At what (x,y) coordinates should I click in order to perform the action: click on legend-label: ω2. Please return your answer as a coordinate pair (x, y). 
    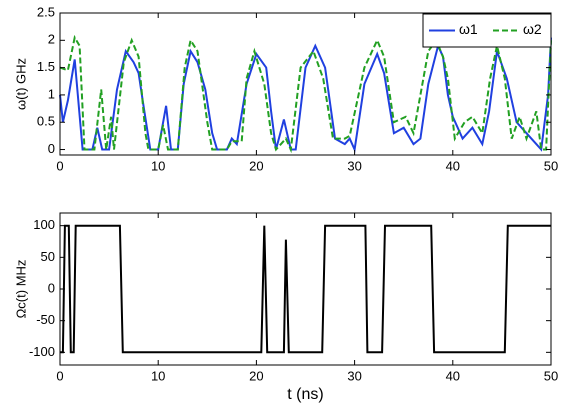
    Looking at the image, I should click on (532, 29).